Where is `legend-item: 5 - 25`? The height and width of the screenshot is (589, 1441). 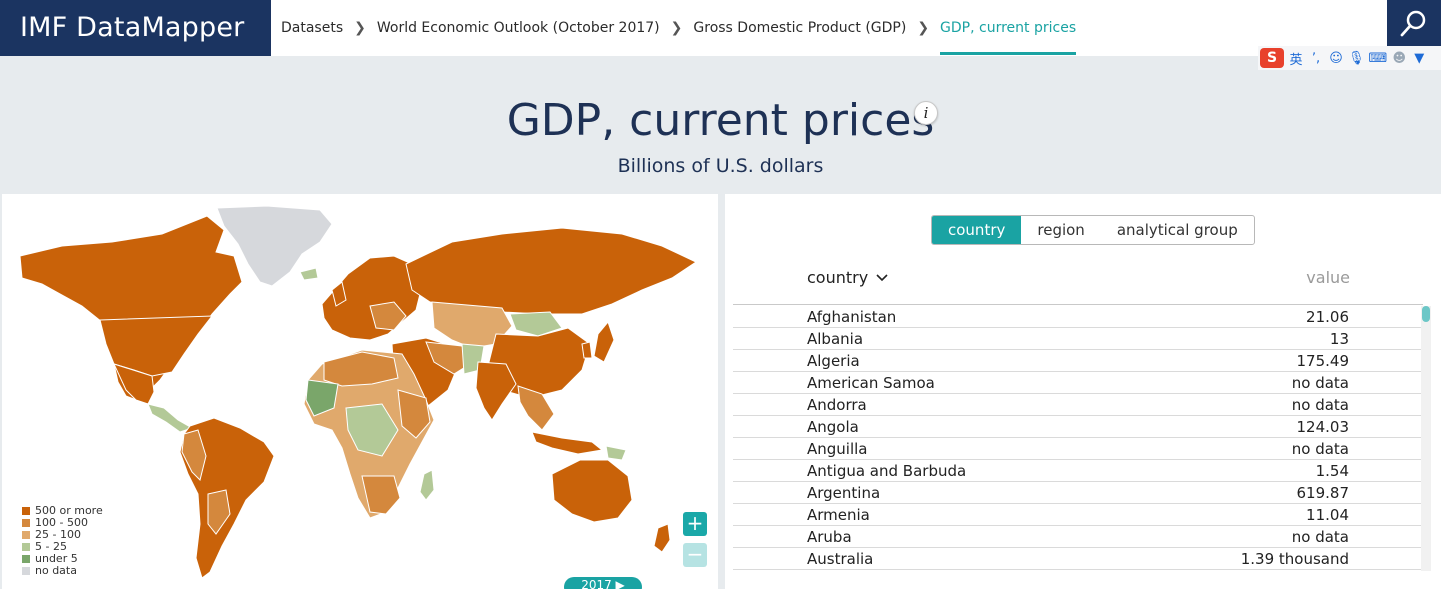
legend-item: 5 - 25 is located at coordinates (62, 547).